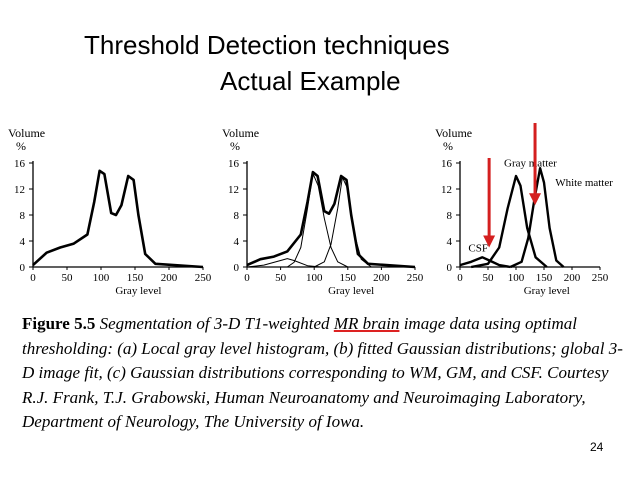 This screenshot has height=478, width=638. Describe the element at coordinates (267, 45) in the screenshot. I see `slide-title: Threshold Detection techniques` at that location.